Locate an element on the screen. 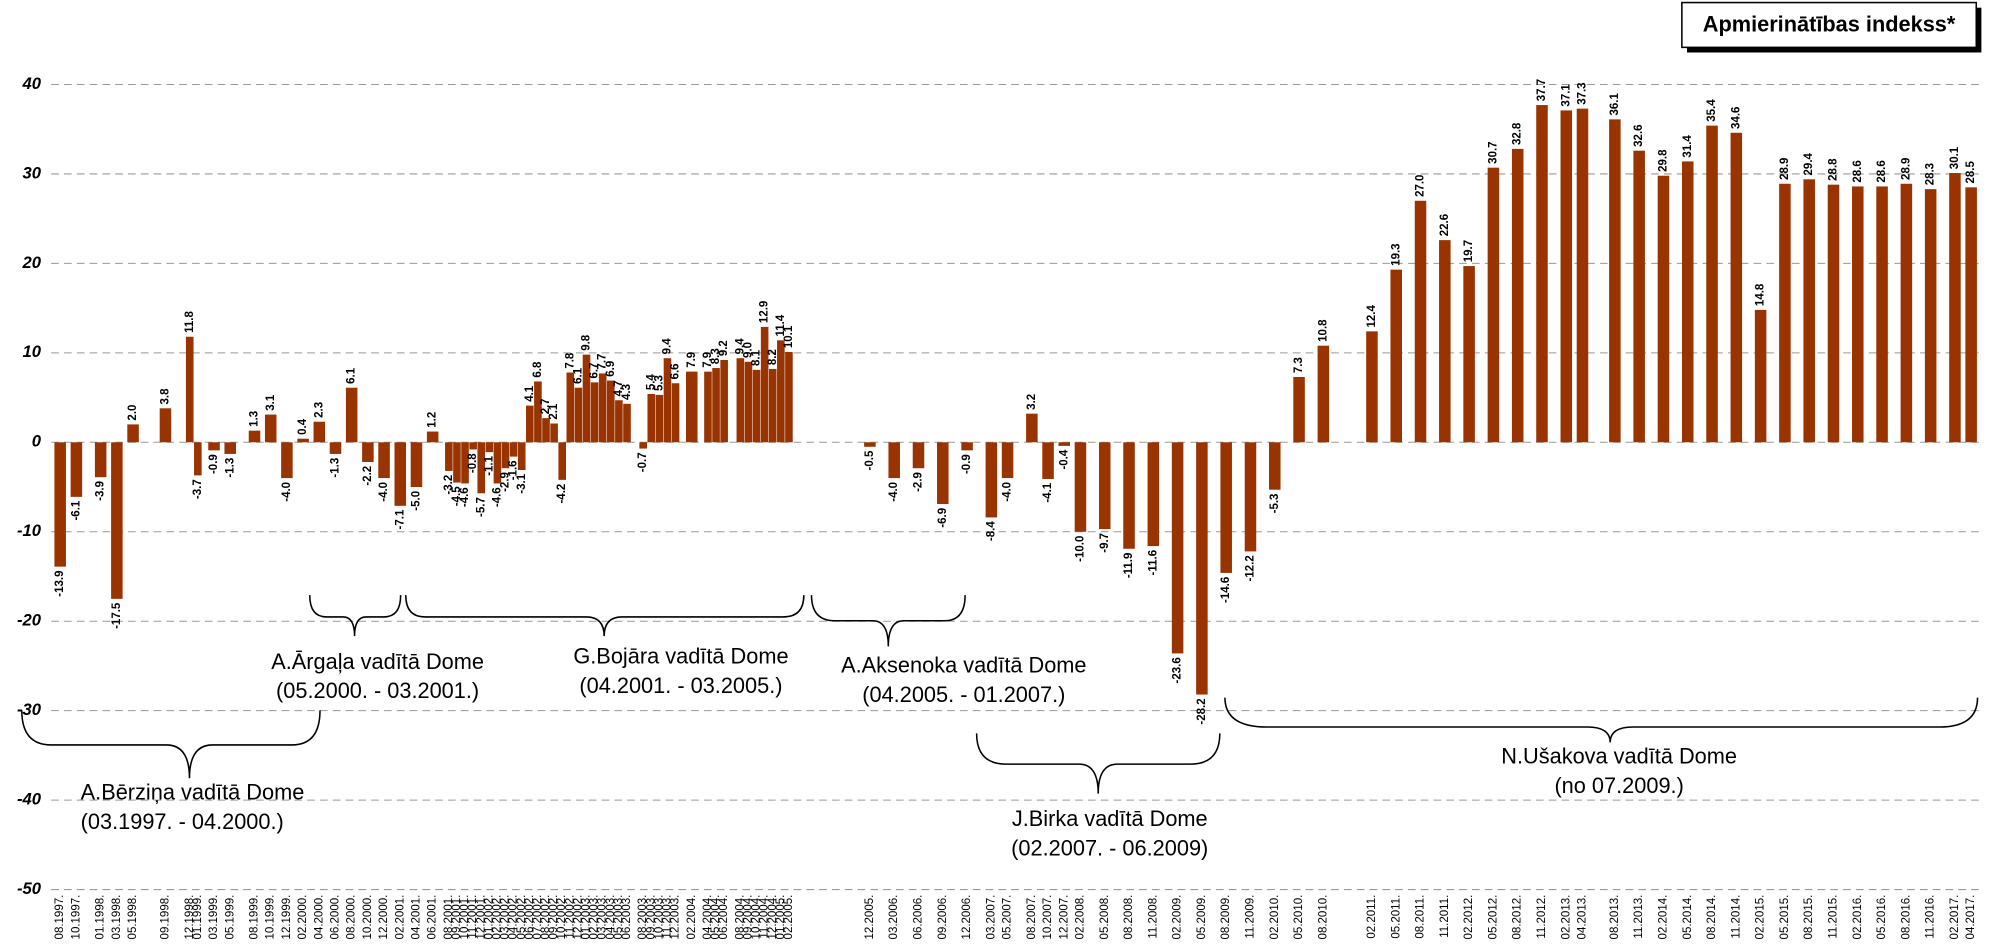 Image resolution: width=2007 pixels, height=951 pixels. value-label: -8.4 is located at coordinates (991, 531).